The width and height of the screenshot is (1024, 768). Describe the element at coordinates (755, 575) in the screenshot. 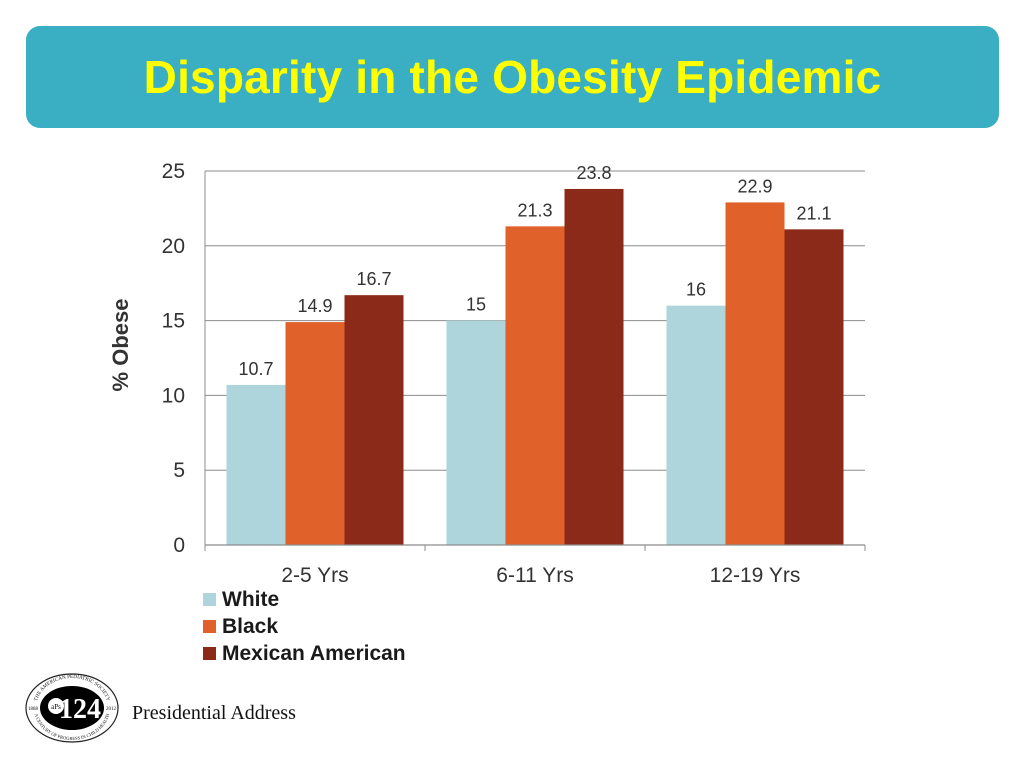

I see `x-category-label: 12-19 Yrs` at that location.